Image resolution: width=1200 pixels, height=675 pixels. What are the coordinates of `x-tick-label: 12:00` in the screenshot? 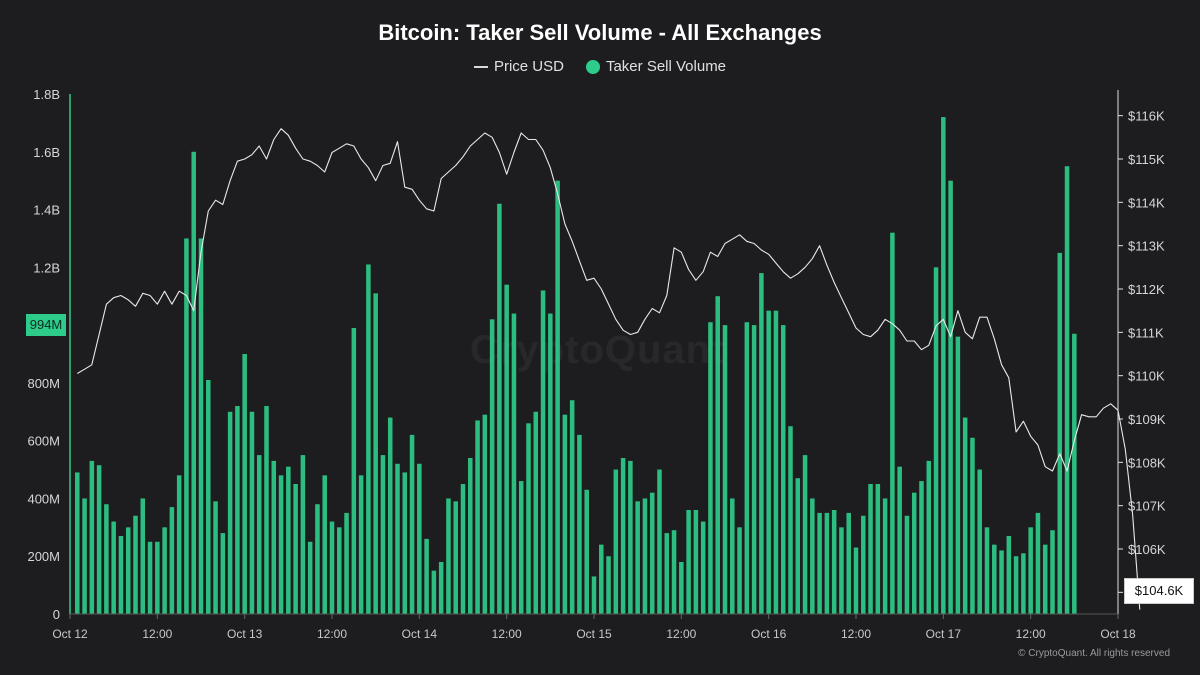 It's located at (332, 634).